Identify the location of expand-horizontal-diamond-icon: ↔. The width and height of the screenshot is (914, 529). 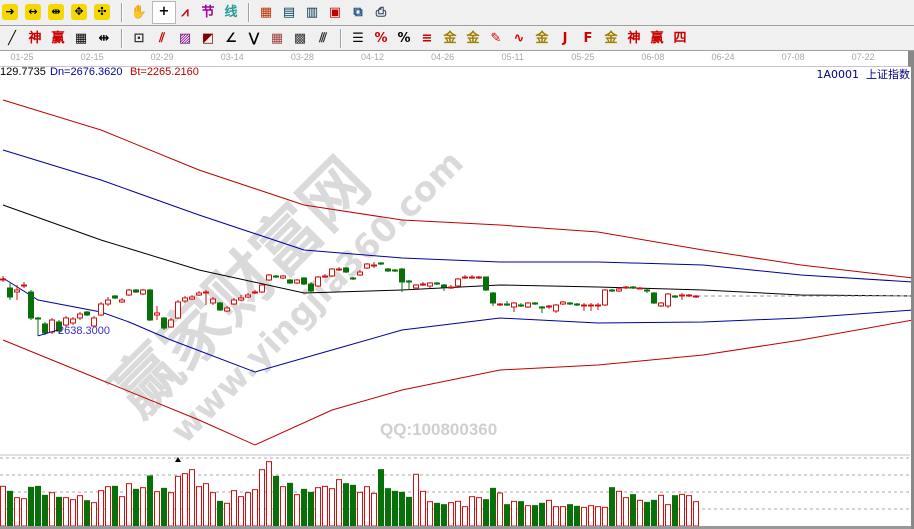
(33, 12).